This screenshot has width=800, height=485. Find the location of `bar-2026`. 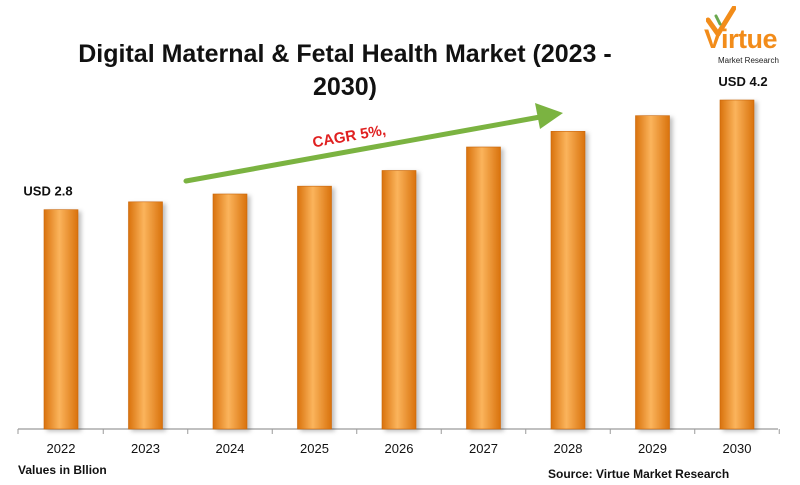

bar-2026 is located at coordinates (399, 300).